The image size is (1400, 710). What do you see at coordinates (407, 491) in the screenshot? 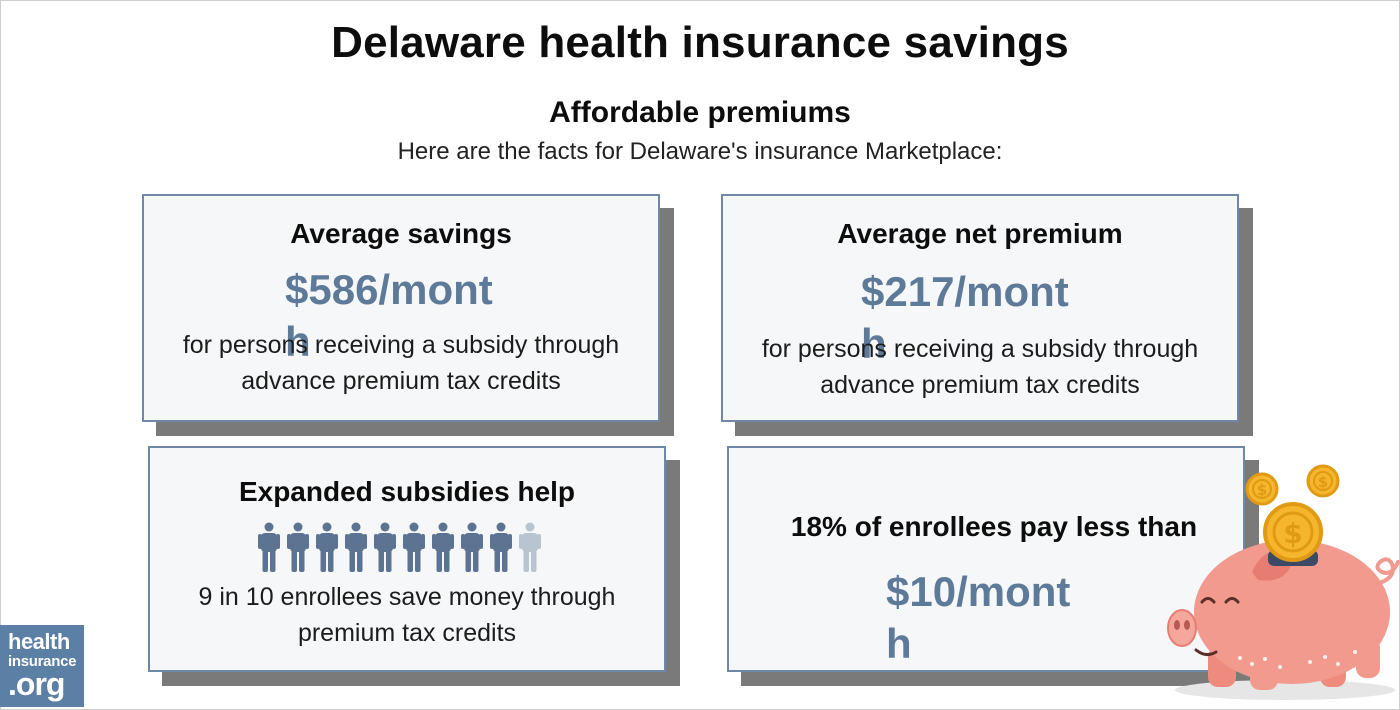
I see `card-title: Expanded subsidies help` at bounding box center [407, 491].